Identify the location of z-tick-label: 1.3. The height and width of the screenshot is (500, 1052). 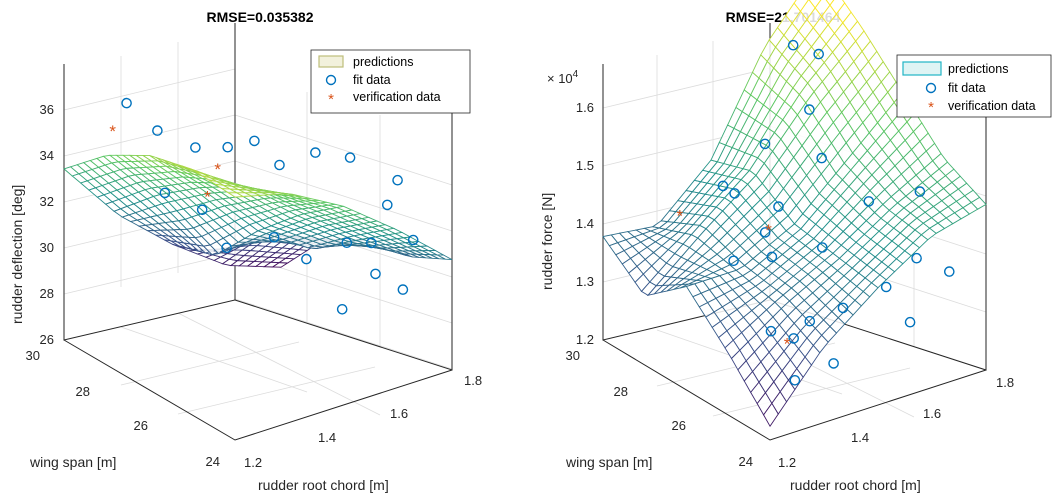
(585, 281).